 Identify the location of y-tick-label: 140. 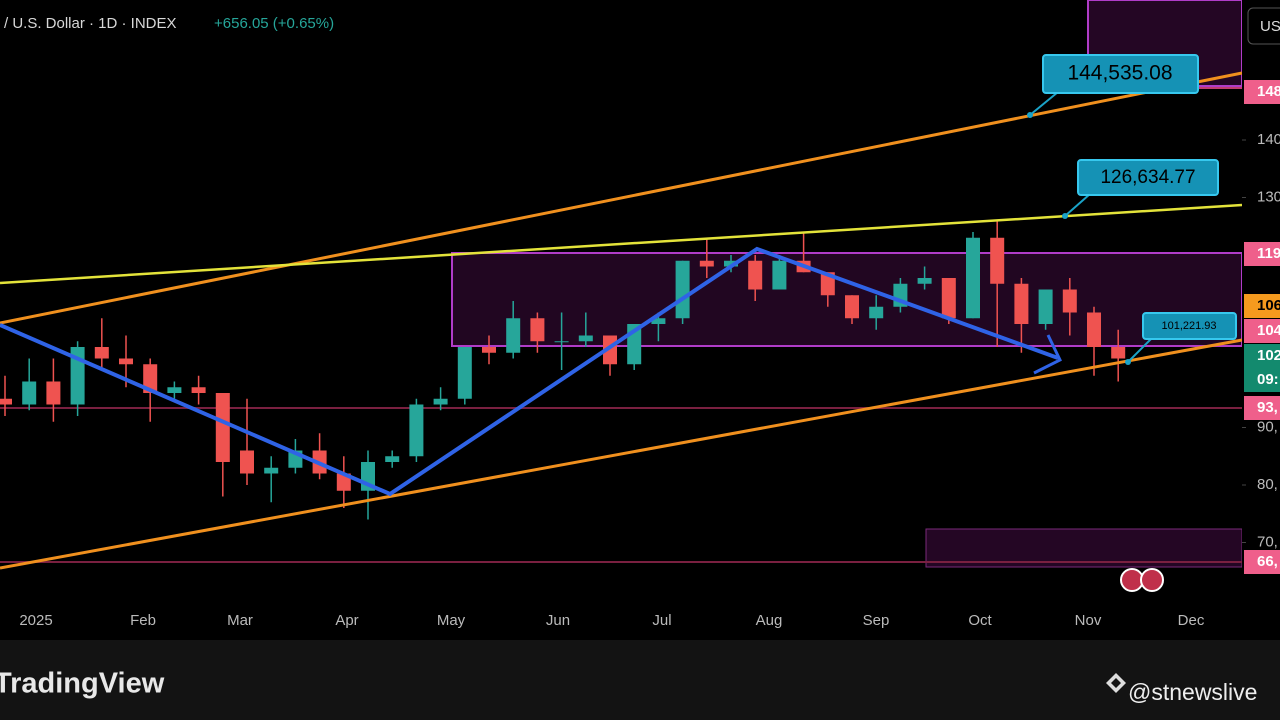
(1268, 139).